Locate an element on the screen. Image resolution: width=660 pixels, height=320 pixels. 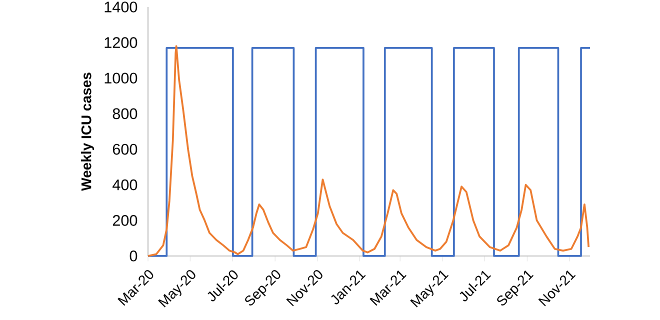
y-tick-label: 600 is located at coordinates (125, 149).